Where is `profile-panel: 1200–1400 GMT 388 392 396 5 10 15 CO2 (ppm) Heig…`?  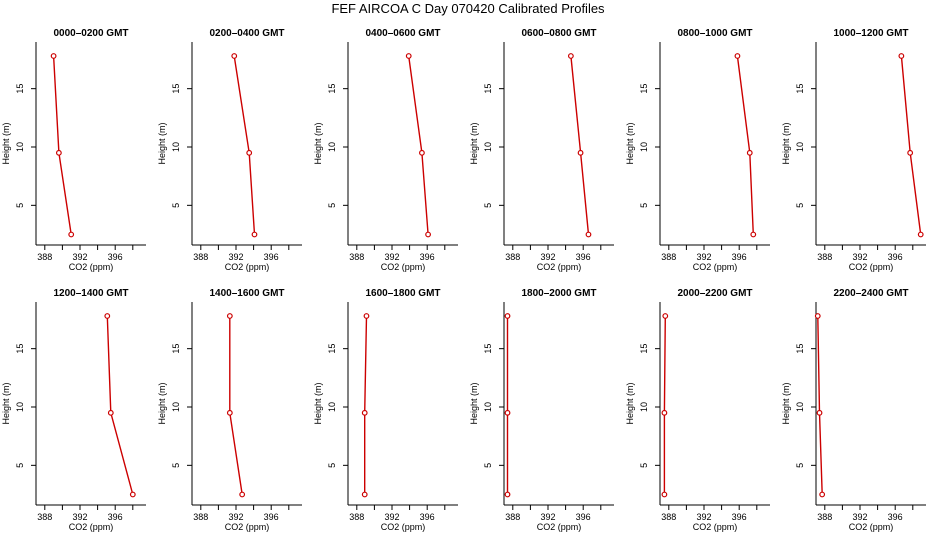 profile-panel: 1200–1400 GMT 388 392 396 5 10 15 CO2 (ppm) Heig… is located at coordinates (73, 410).